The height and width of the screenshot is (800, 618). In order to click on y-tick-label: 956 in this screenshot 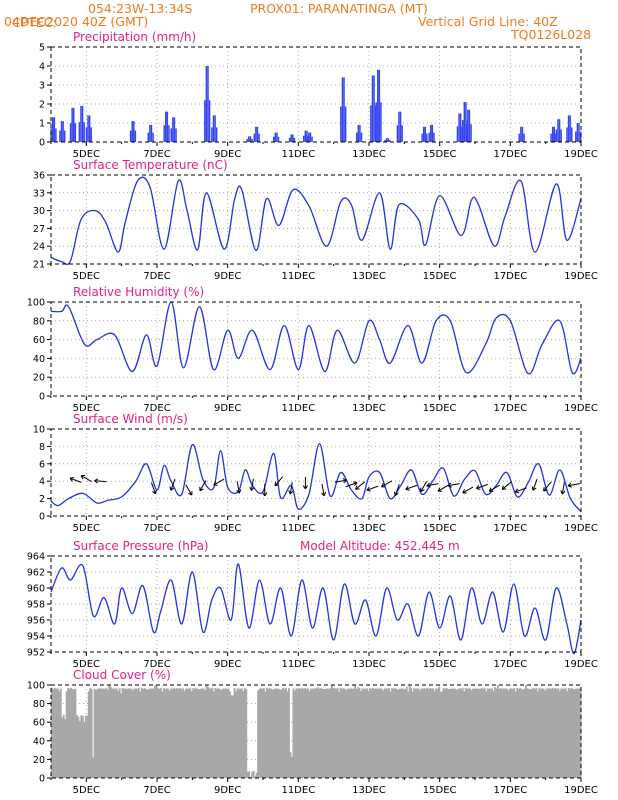, I will do `click(36, 621)`.